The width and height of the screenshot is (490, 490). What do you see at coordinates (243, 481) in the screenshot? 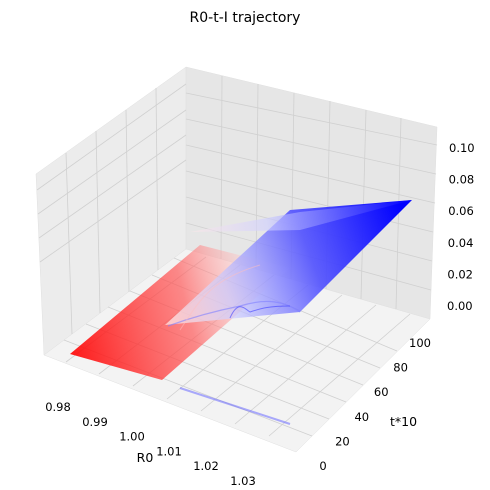
I see `x-tick-label: 1.03` at bounding box center [243, 481].